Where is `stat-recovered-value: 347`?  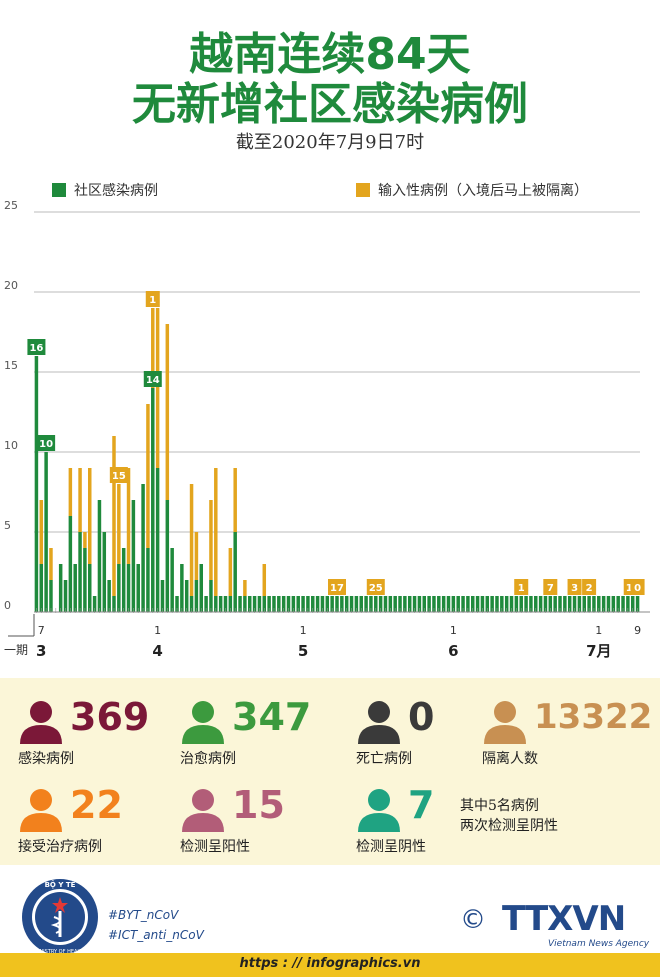
stat-recovered-value: 347 is located at coordinates (272, 717).